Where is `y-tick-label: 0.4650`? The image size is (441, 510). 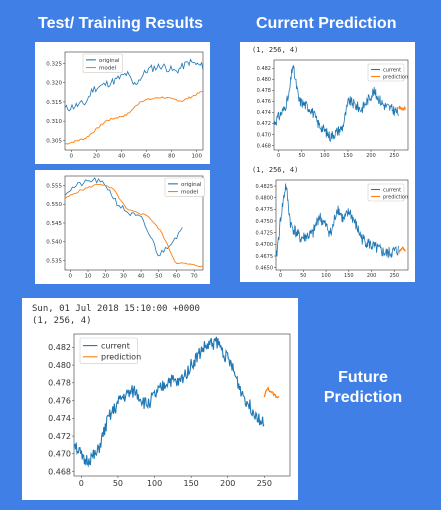 y-tick-label: 0.4650 is located at coordinates (265, 268).